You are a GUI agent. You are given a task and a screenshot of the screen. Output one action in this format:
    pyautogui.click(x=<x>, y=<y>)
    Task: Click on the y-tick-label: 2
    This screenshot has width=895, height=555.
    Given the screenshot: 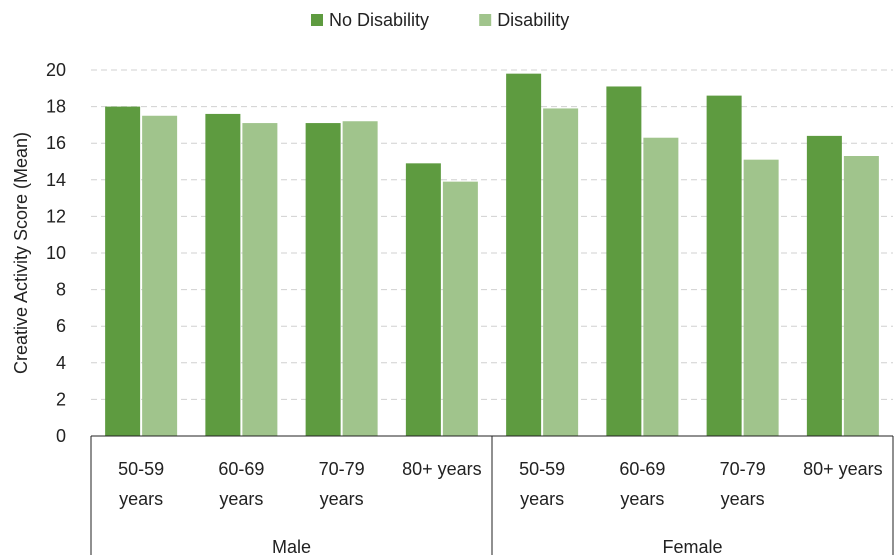 What is the action you would take?
    pyautogui.click(x=61, y=399)
    